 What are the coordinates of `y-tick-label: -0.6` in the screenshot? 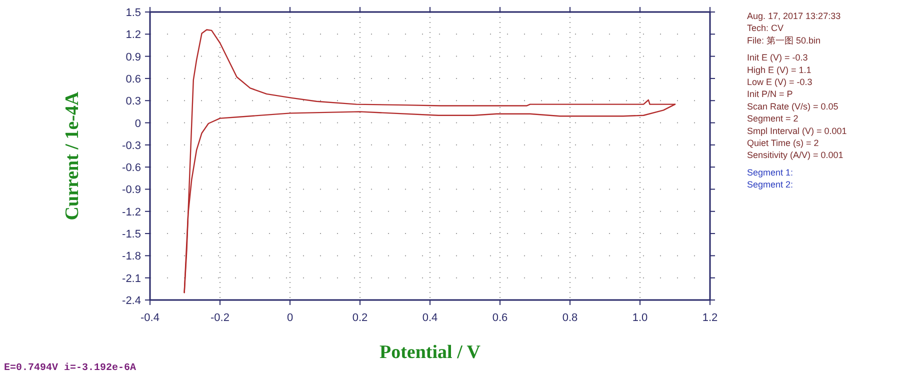 It's located at (131, 168).